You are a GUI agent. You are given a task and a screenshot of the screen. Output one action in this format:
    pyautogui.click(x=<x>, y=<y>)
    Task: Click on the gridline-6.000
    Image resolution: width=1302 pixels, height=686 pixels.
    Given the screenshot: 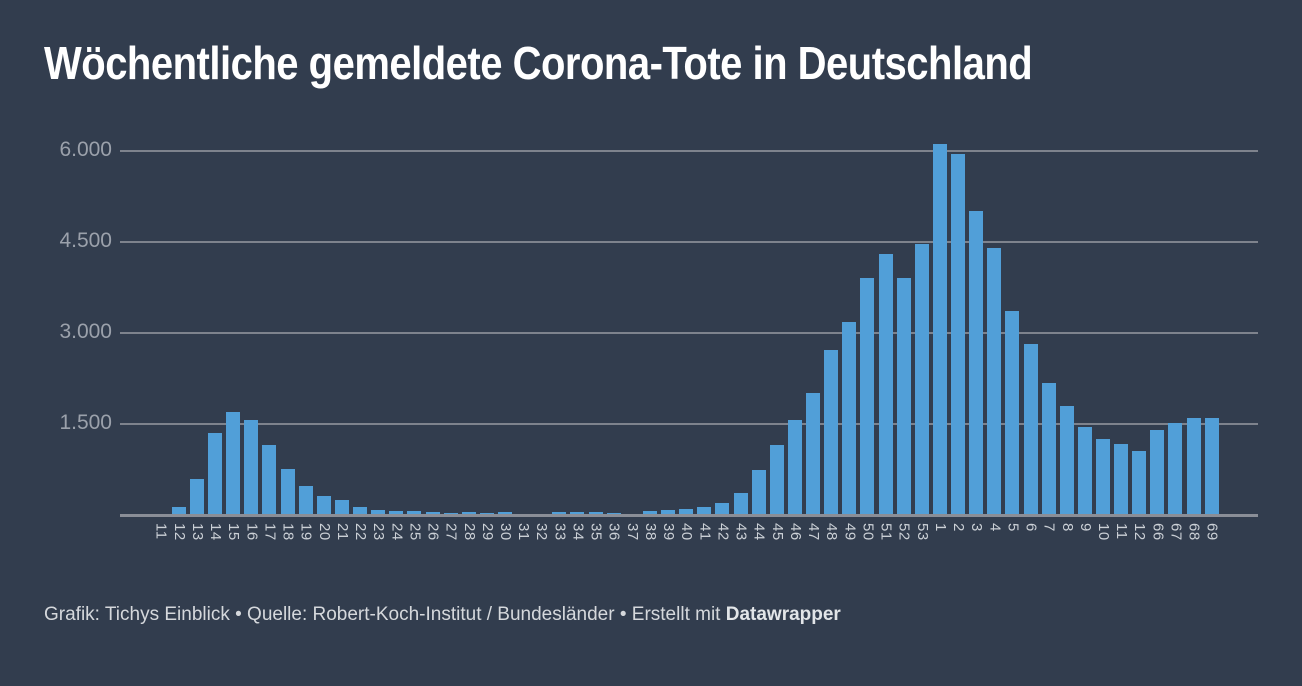 What is the action you would take?
    pyautogui.click(x=689, y=150)
    